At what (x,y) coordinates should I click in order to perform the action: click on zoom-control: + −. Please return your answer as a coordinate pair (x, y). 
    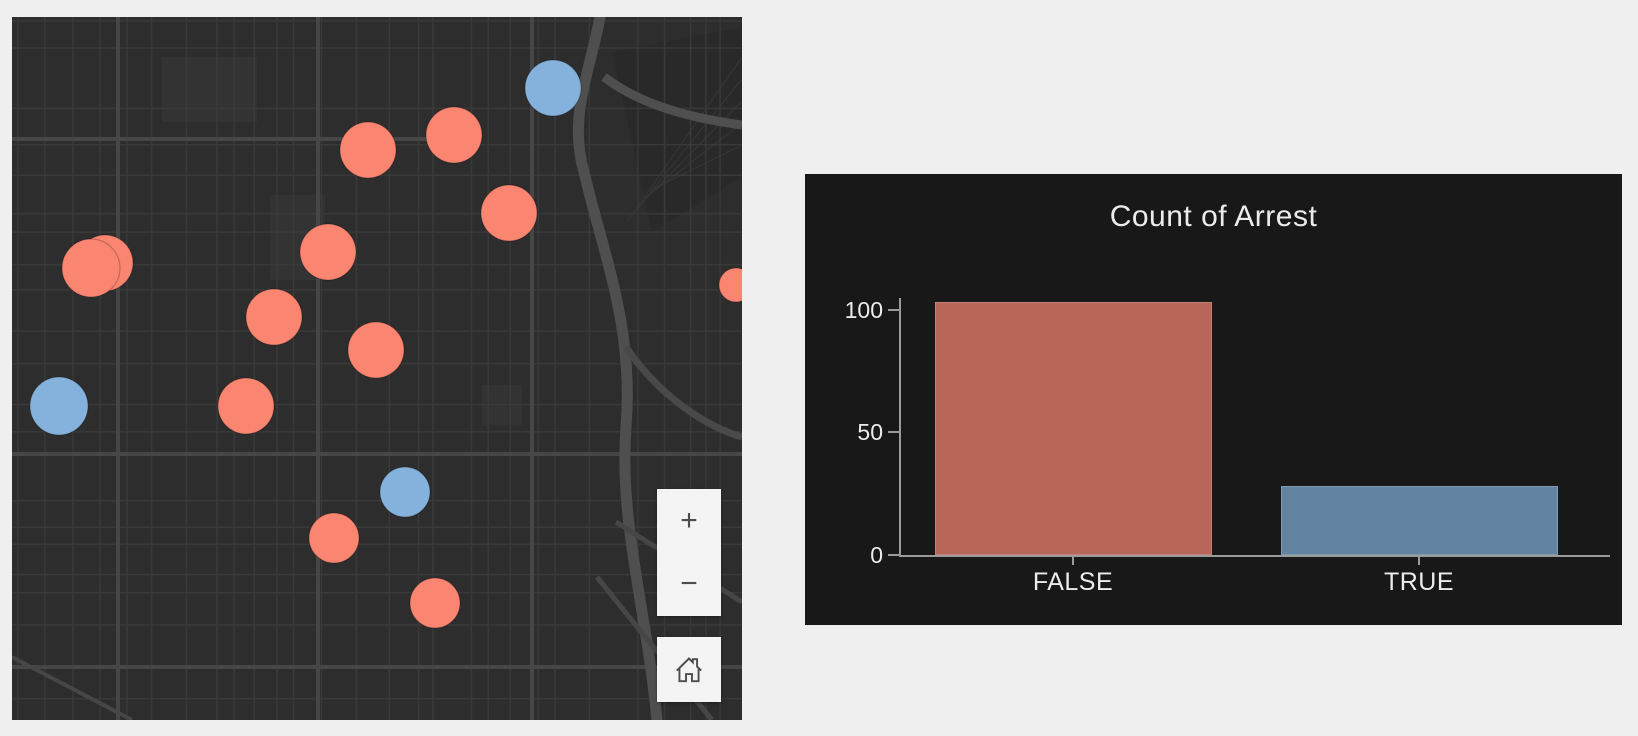
    Looking at the image, I should click on (689, 552).